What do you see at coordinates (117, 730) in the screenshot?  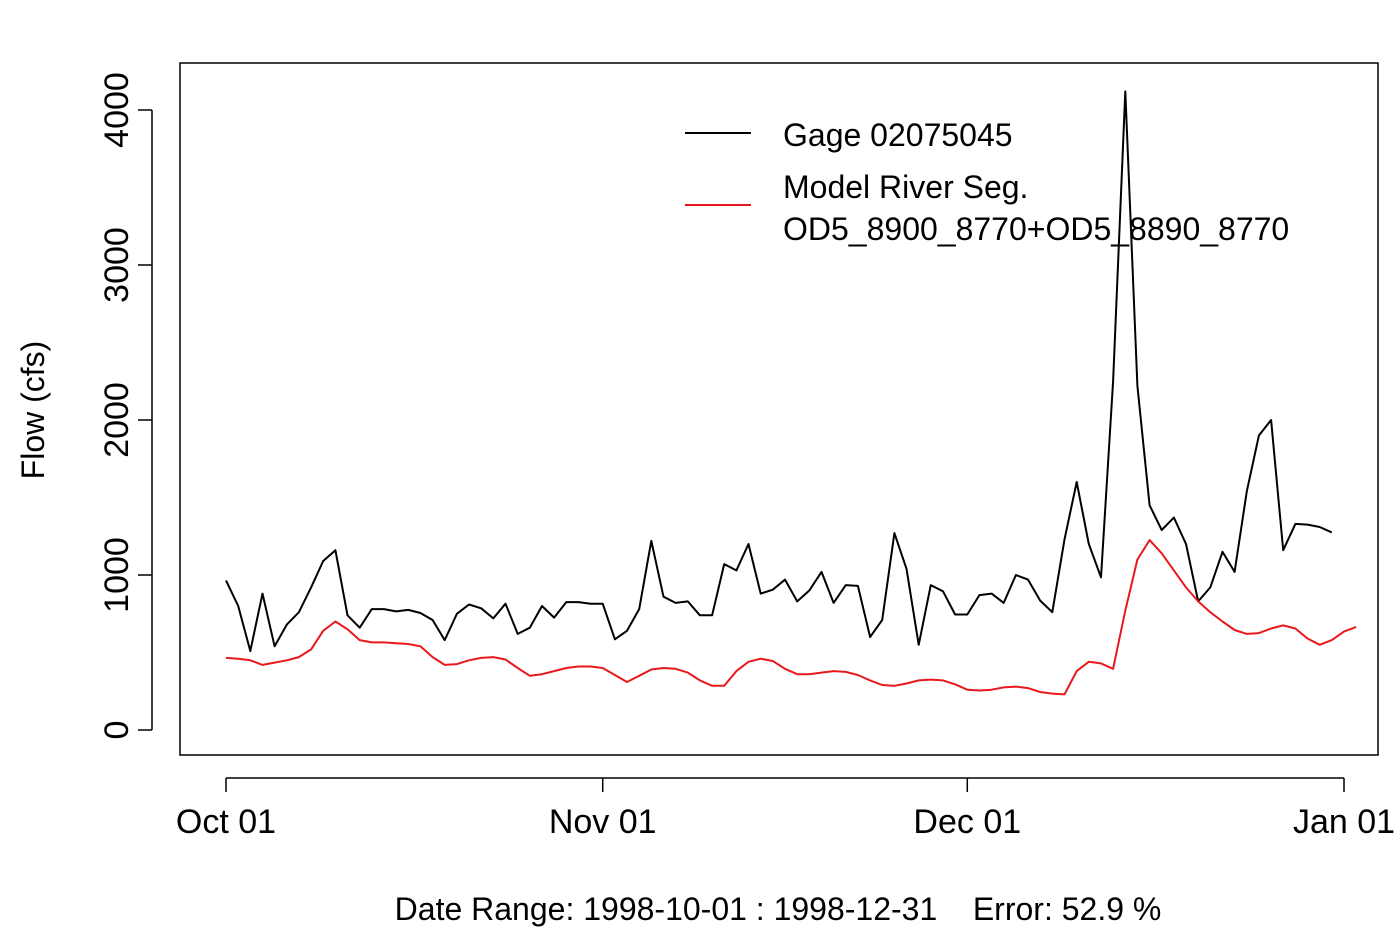 I see `y-tick-label: 0` at bounding box center [117, 730].